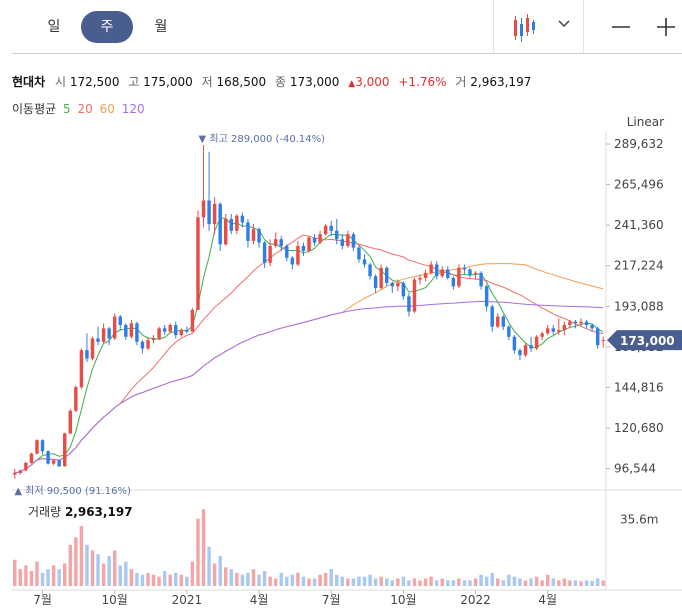 The image size is (682, 616). What do you see at coordinates (665, 27) in the screenshot?
I see `zoom-in-button` at bounding box center [665, 27].